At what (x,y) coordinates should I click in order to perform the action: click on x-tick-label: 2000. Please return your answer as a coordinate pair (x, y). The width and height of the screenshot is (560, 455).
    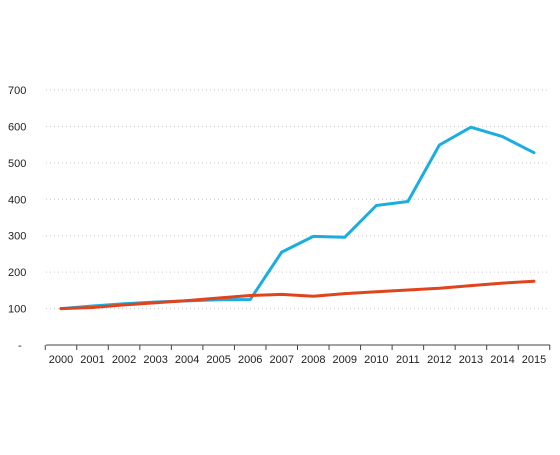
    Looking at the image, I should click on (61, 360).